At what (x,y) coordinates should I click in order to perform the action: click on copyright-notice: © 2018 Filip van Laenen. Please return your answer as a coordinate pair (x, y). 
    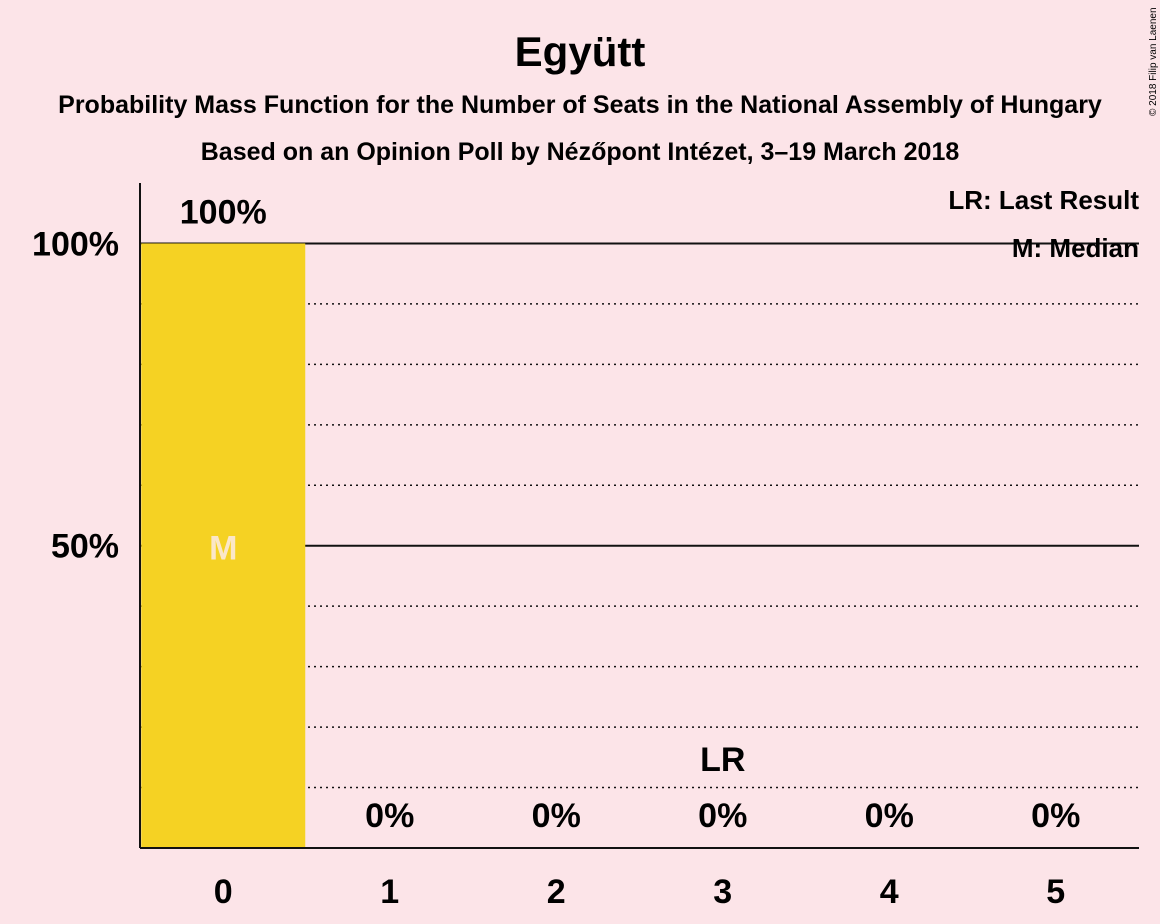
    Looking at the image, I should click on (1153, 61).